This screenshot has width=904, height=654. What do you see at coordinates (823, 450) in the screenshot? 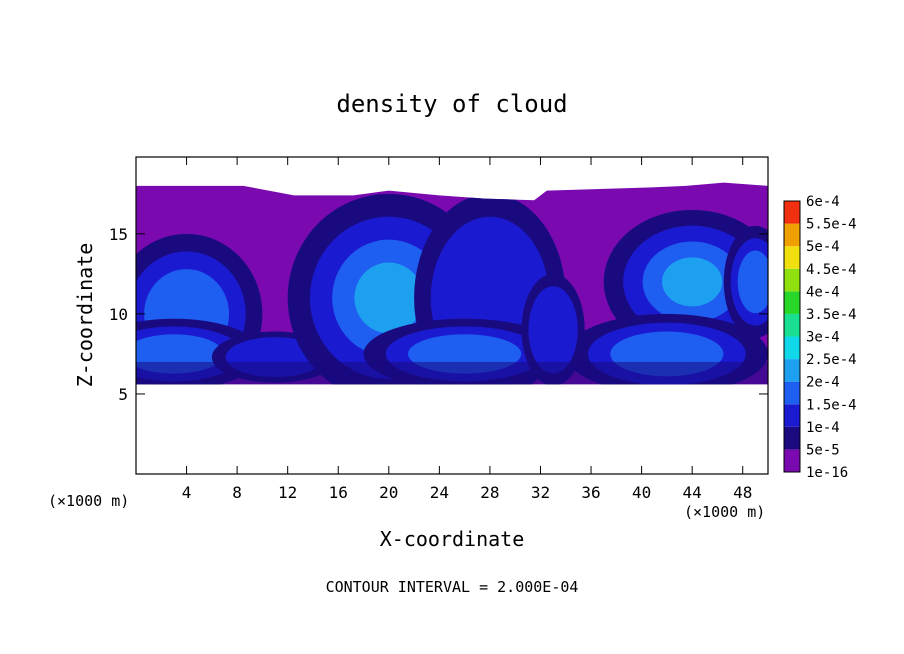
I see `colorbar-label: 5e-5` at bounding box center [823, 450].